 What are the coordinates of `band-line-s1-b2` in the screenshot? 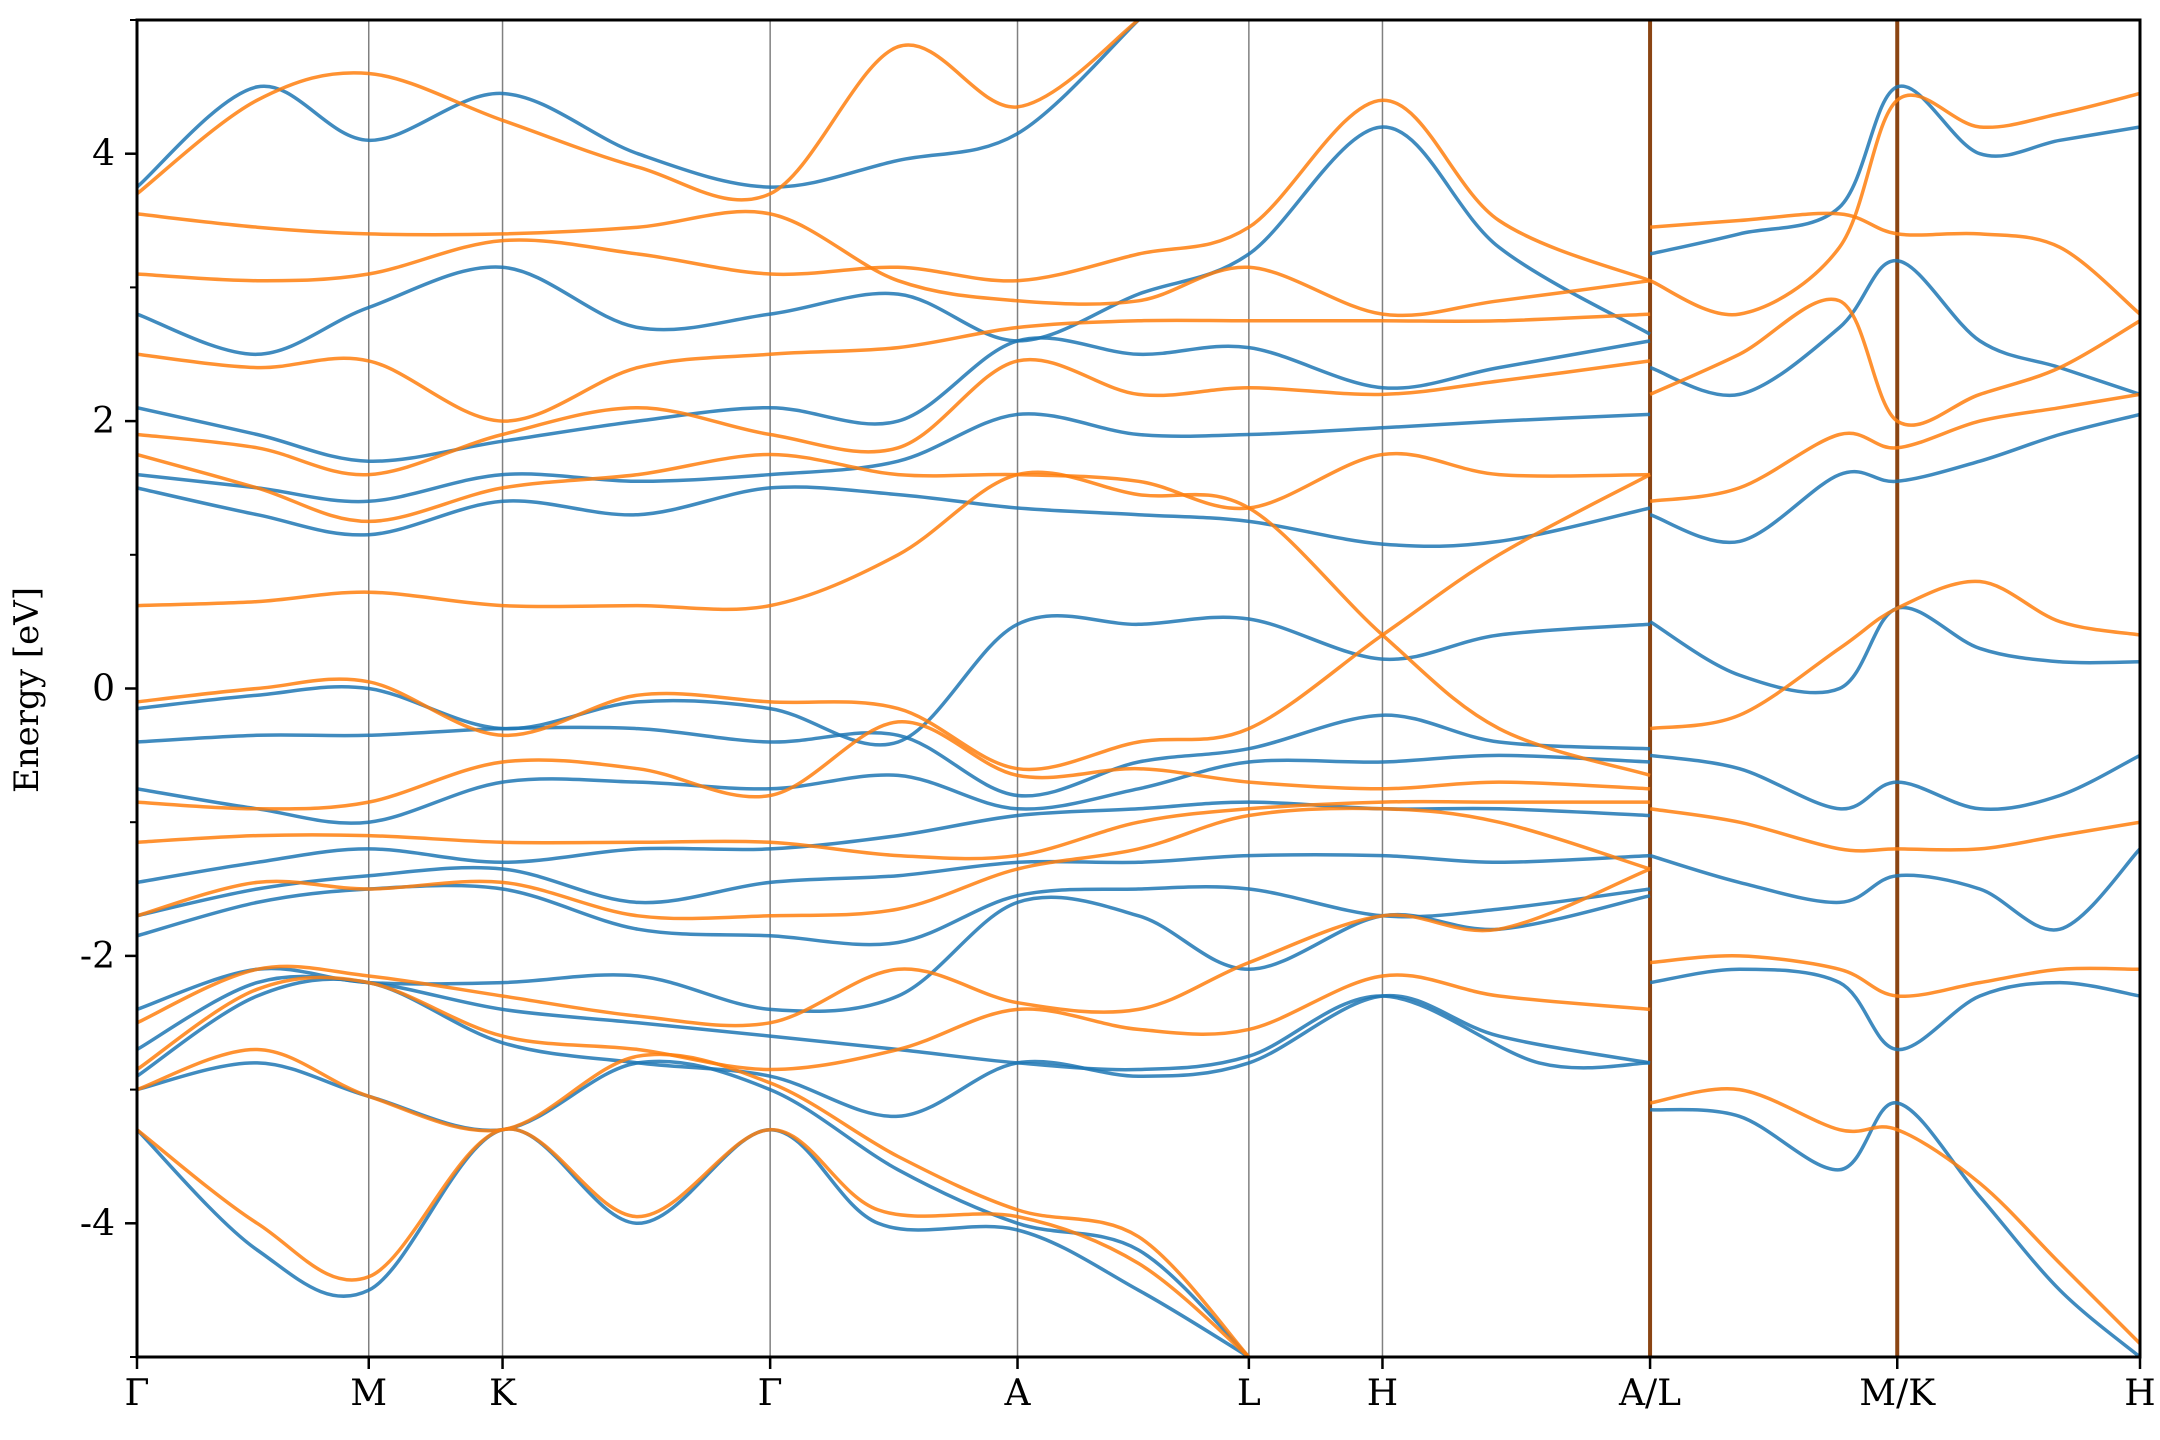 It's located at (894, 1022).